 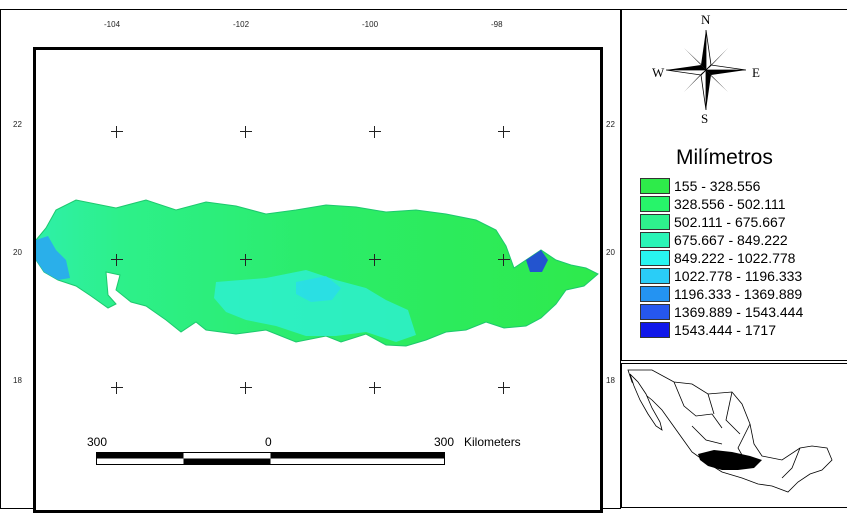 What do you see at coordinates (735, 257) in the screenshot?
I see `legend-item-label: 849.222 - 1022.778` at bounding box center [735, 257].